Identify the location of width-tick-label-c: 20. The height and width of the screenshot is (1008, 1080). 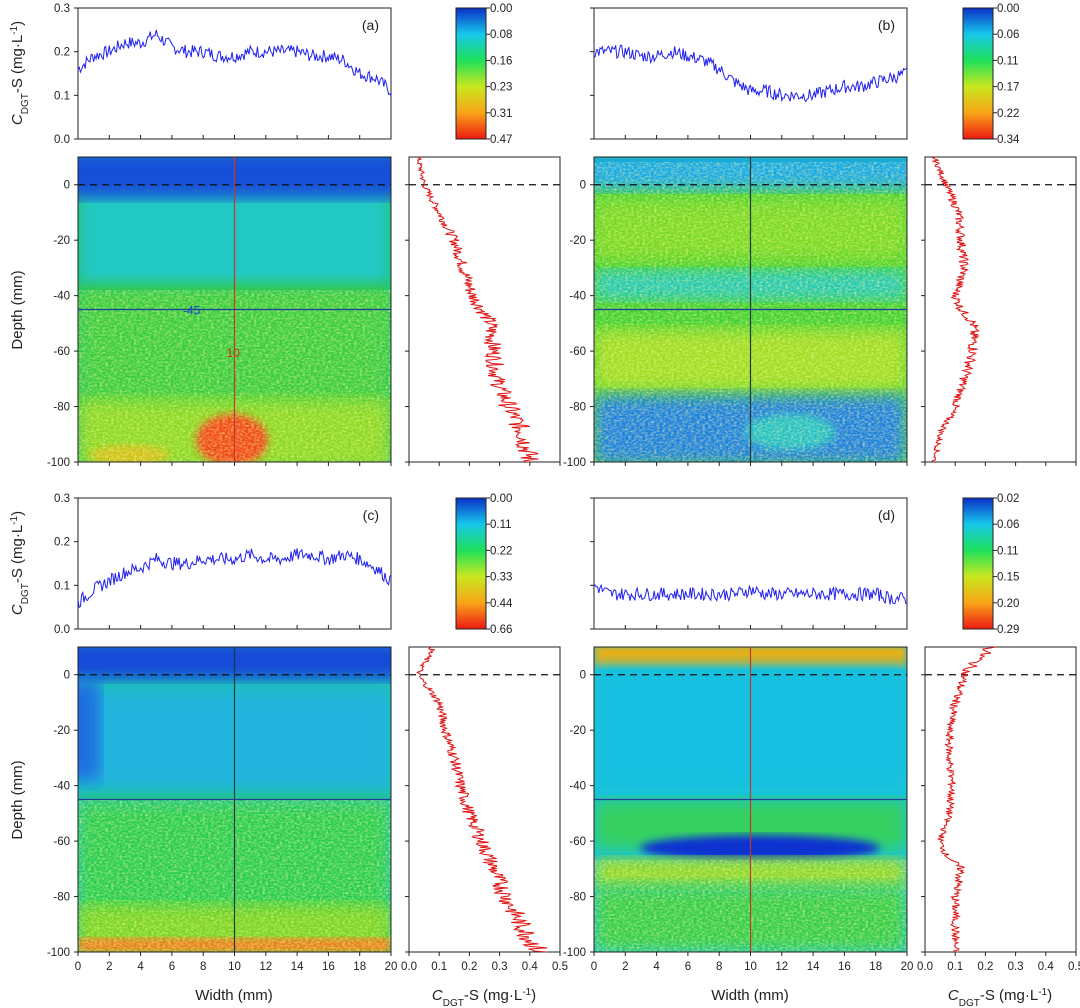
(391, 967).